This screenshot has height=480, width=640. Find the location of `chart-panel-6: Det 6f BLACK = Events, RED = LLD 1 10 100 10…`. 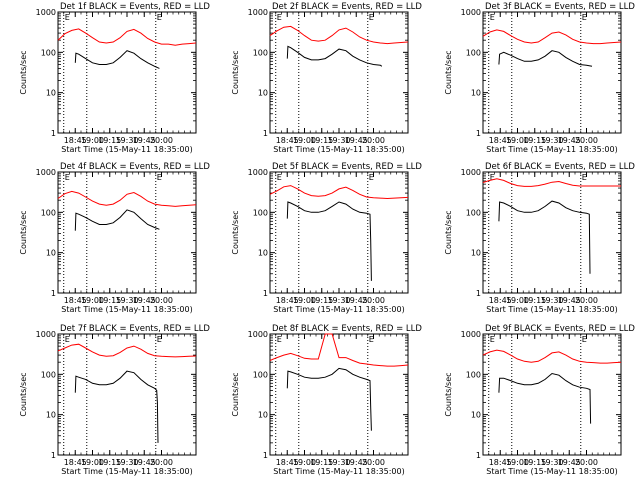

chart-panel-6: Det 6f BLACK = Events, RED = LLD 1 10 100 10… is located at coordinates (539, 238).